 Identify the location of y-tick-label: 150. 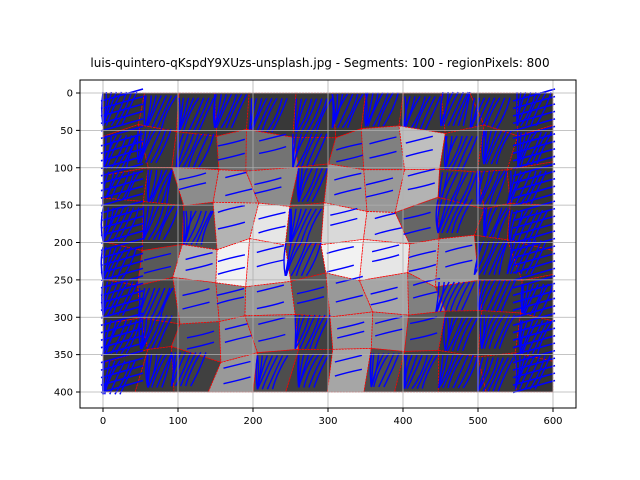
(63, 206).